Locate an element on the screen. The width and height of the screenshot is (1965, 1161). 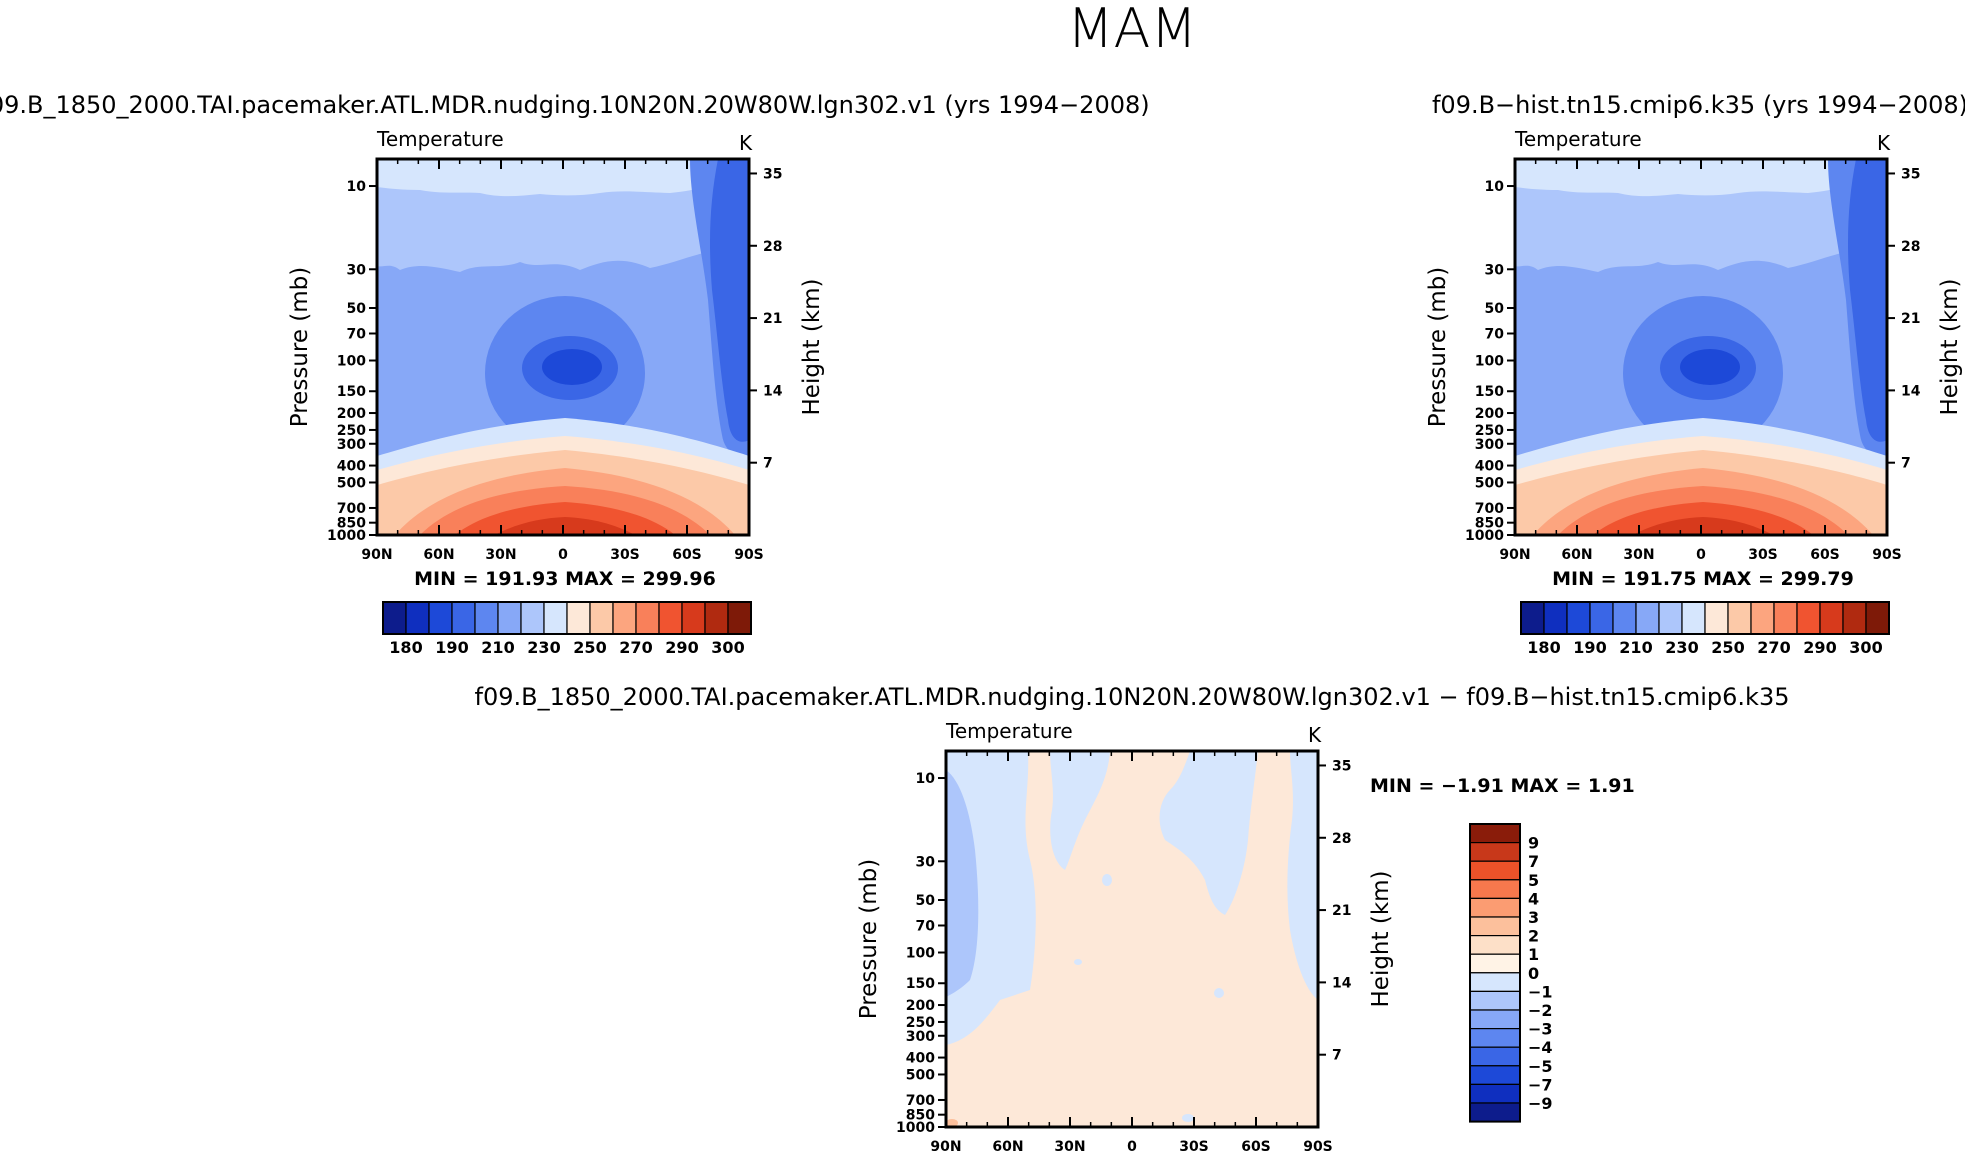
diff-var-label: Temperature is located at coordinates (1009, 731).